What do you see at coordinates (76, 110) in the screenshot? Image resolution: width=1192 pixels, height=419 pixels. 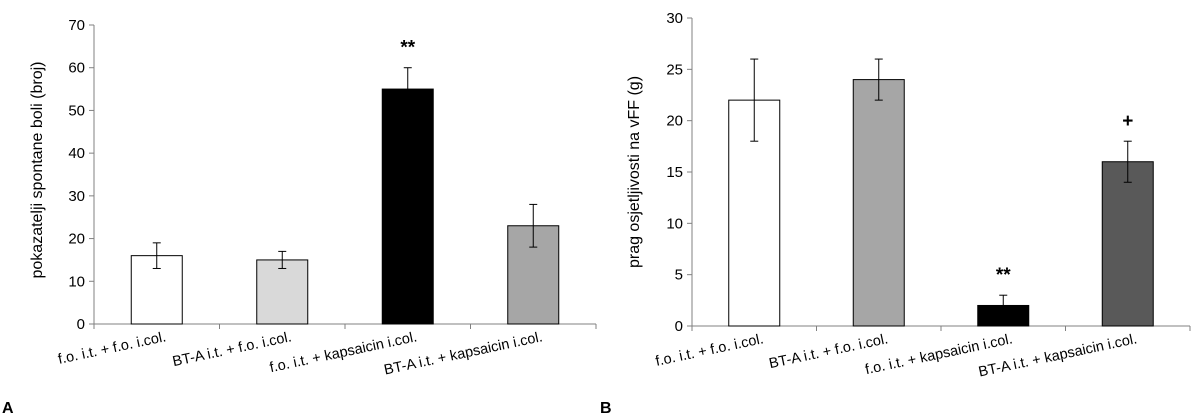 I see `y-tick-label: 50` at bounding box center [76, 110].